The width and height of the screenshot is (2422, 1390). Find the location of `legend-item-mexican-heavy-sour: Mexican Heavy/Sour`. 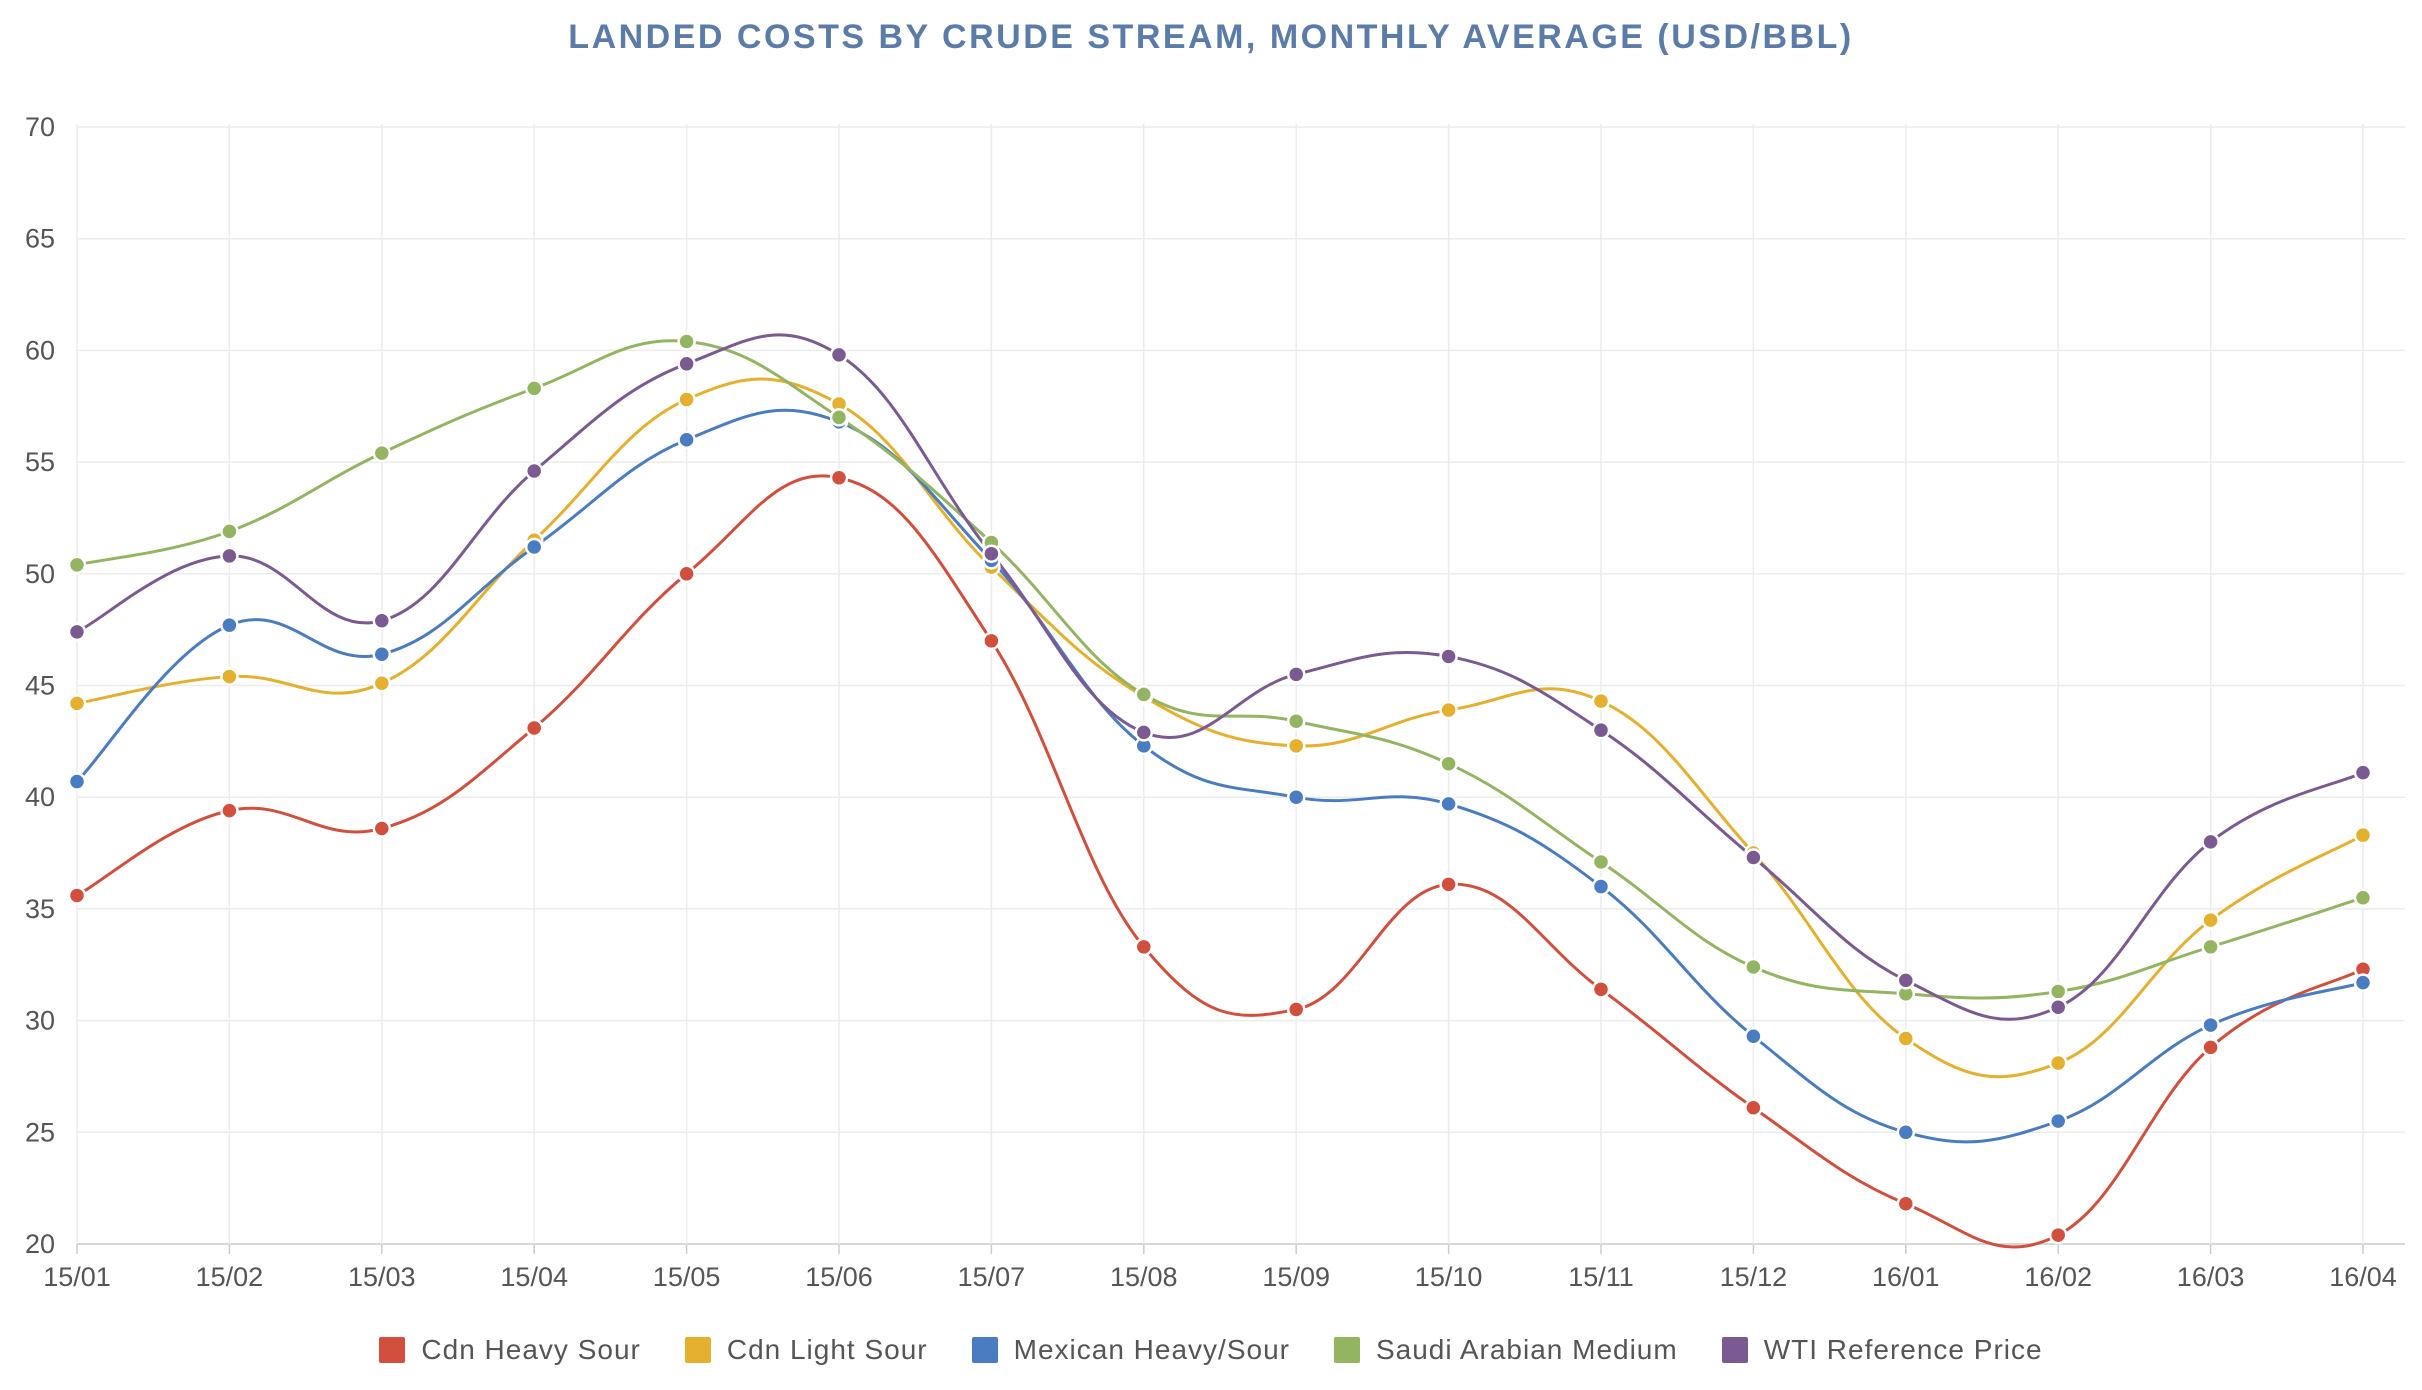

legend-item-mexican-heavy-sour: Mexican Heavy/Sour is located at coordinates (1130, 1350).